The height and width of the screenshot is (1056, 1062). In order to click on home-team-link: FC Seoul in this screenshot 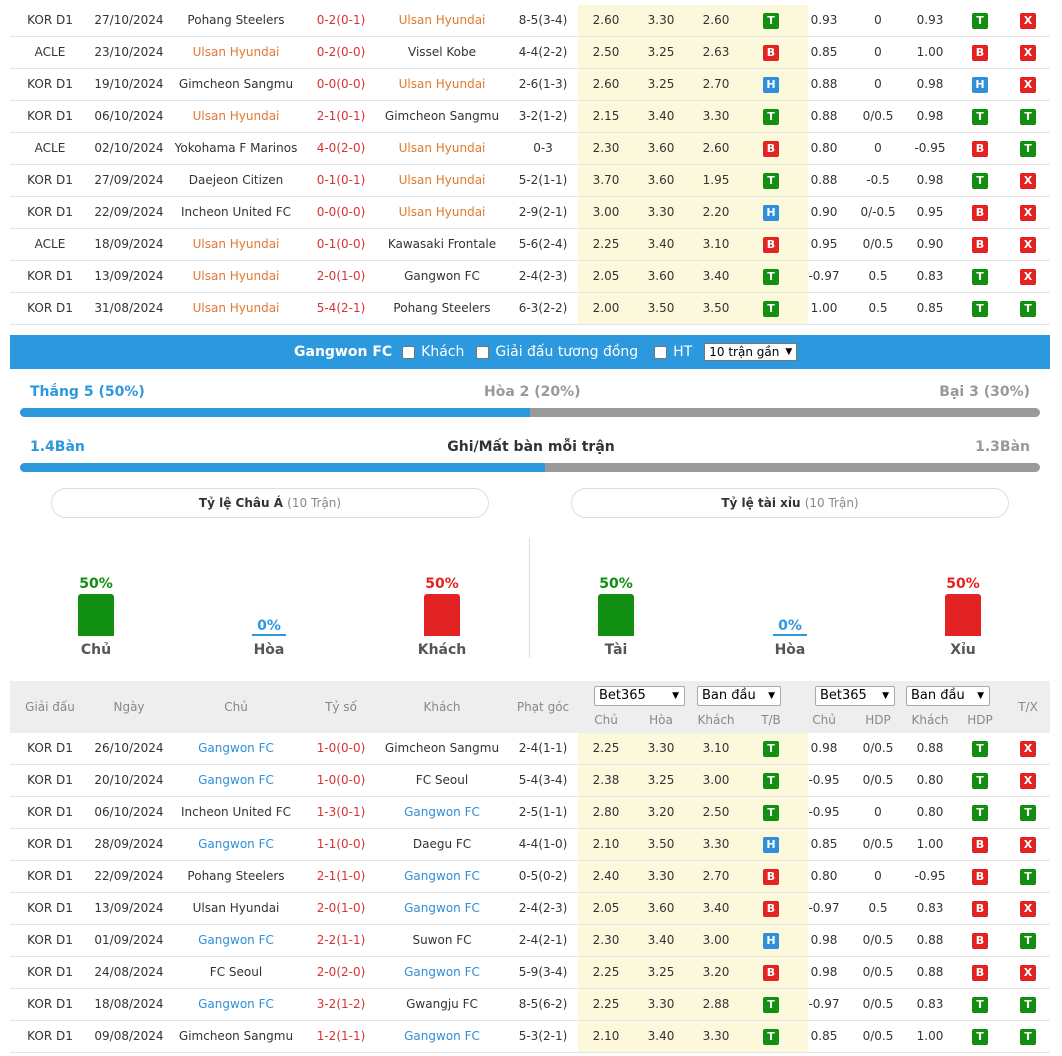, I will do `click(236, 972)`.